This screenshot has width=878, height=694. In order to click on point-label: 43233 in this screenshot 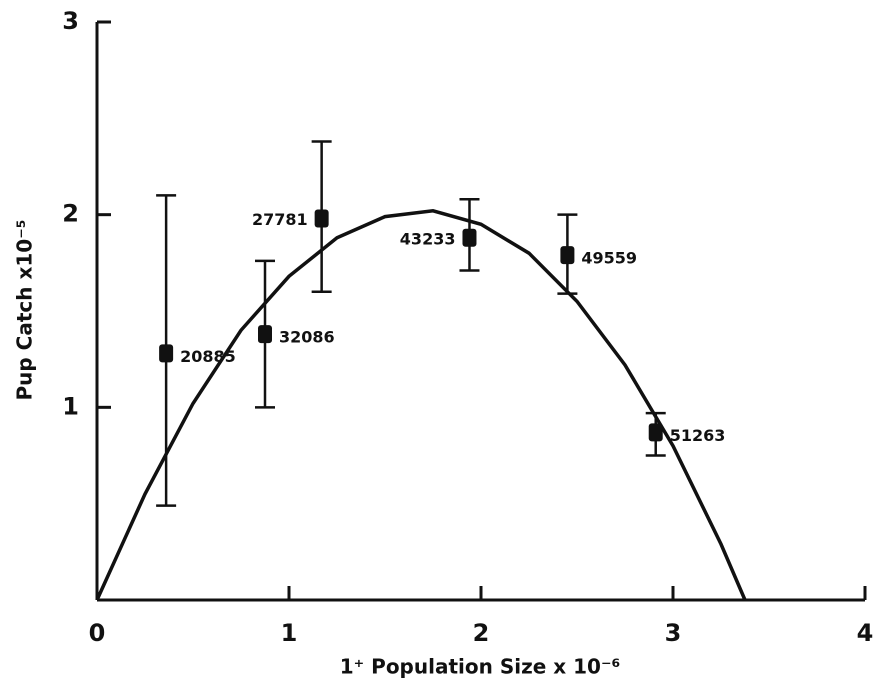, I will do `click(428, 238)`.